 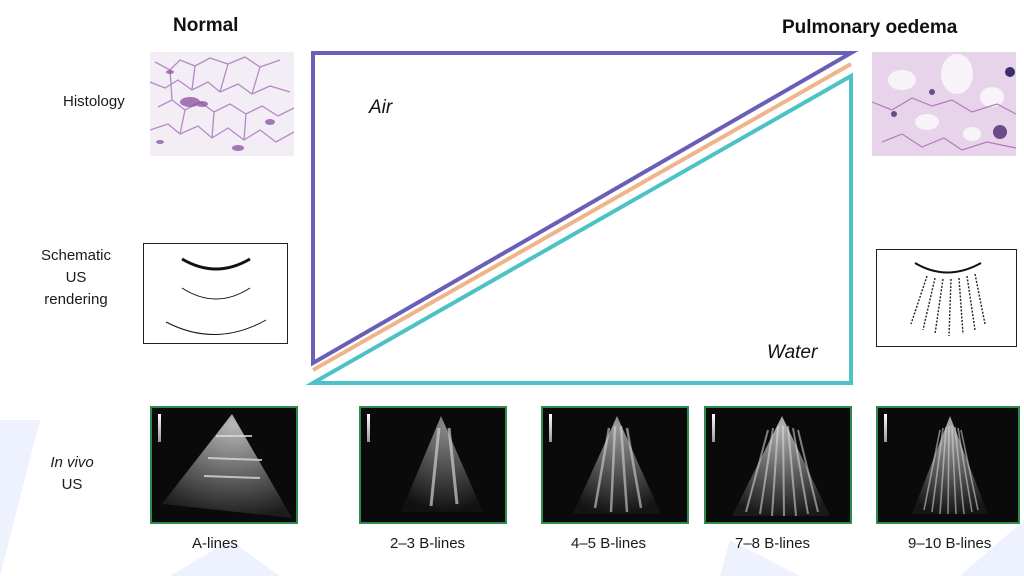 I want to click on caption-4-5-b-lines: 4–5 B-lines, so click(x=609, y=543).